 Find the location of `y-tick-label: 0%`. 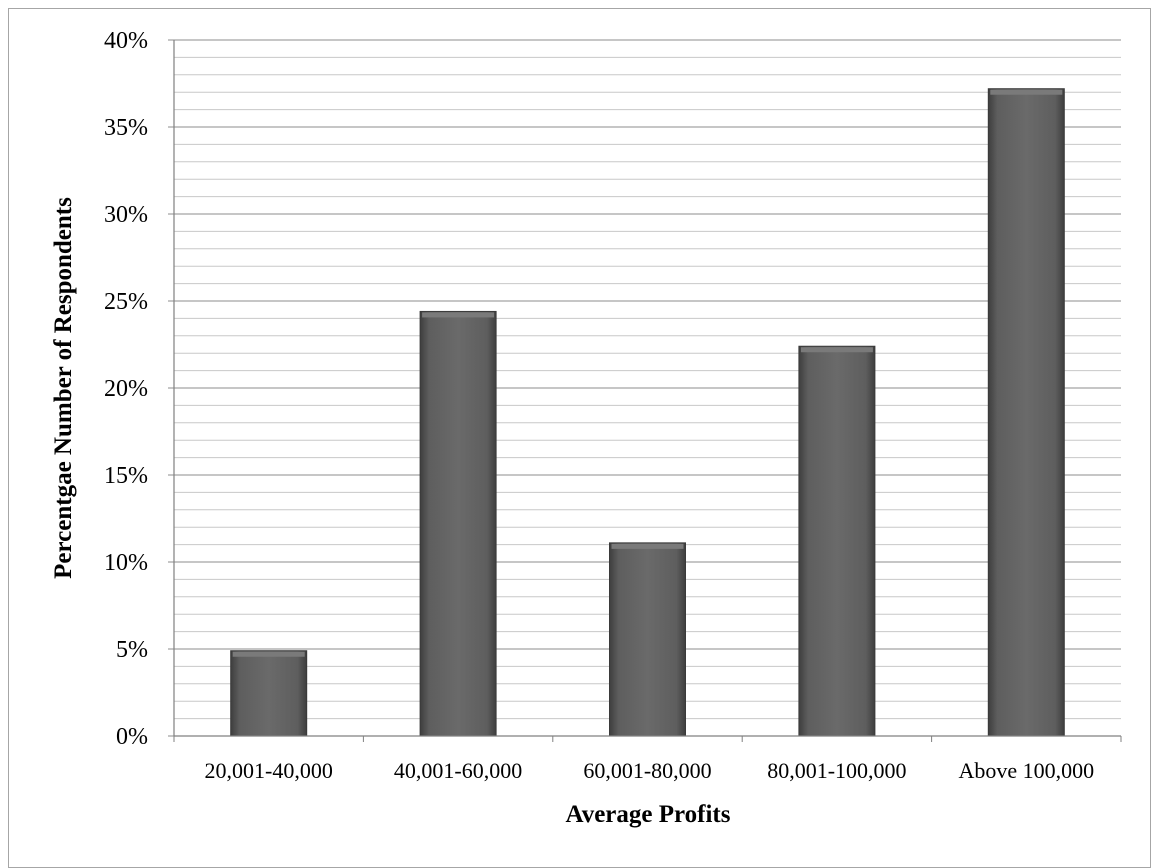

y-tick-label: 0% is located at coordinates (132, 737).